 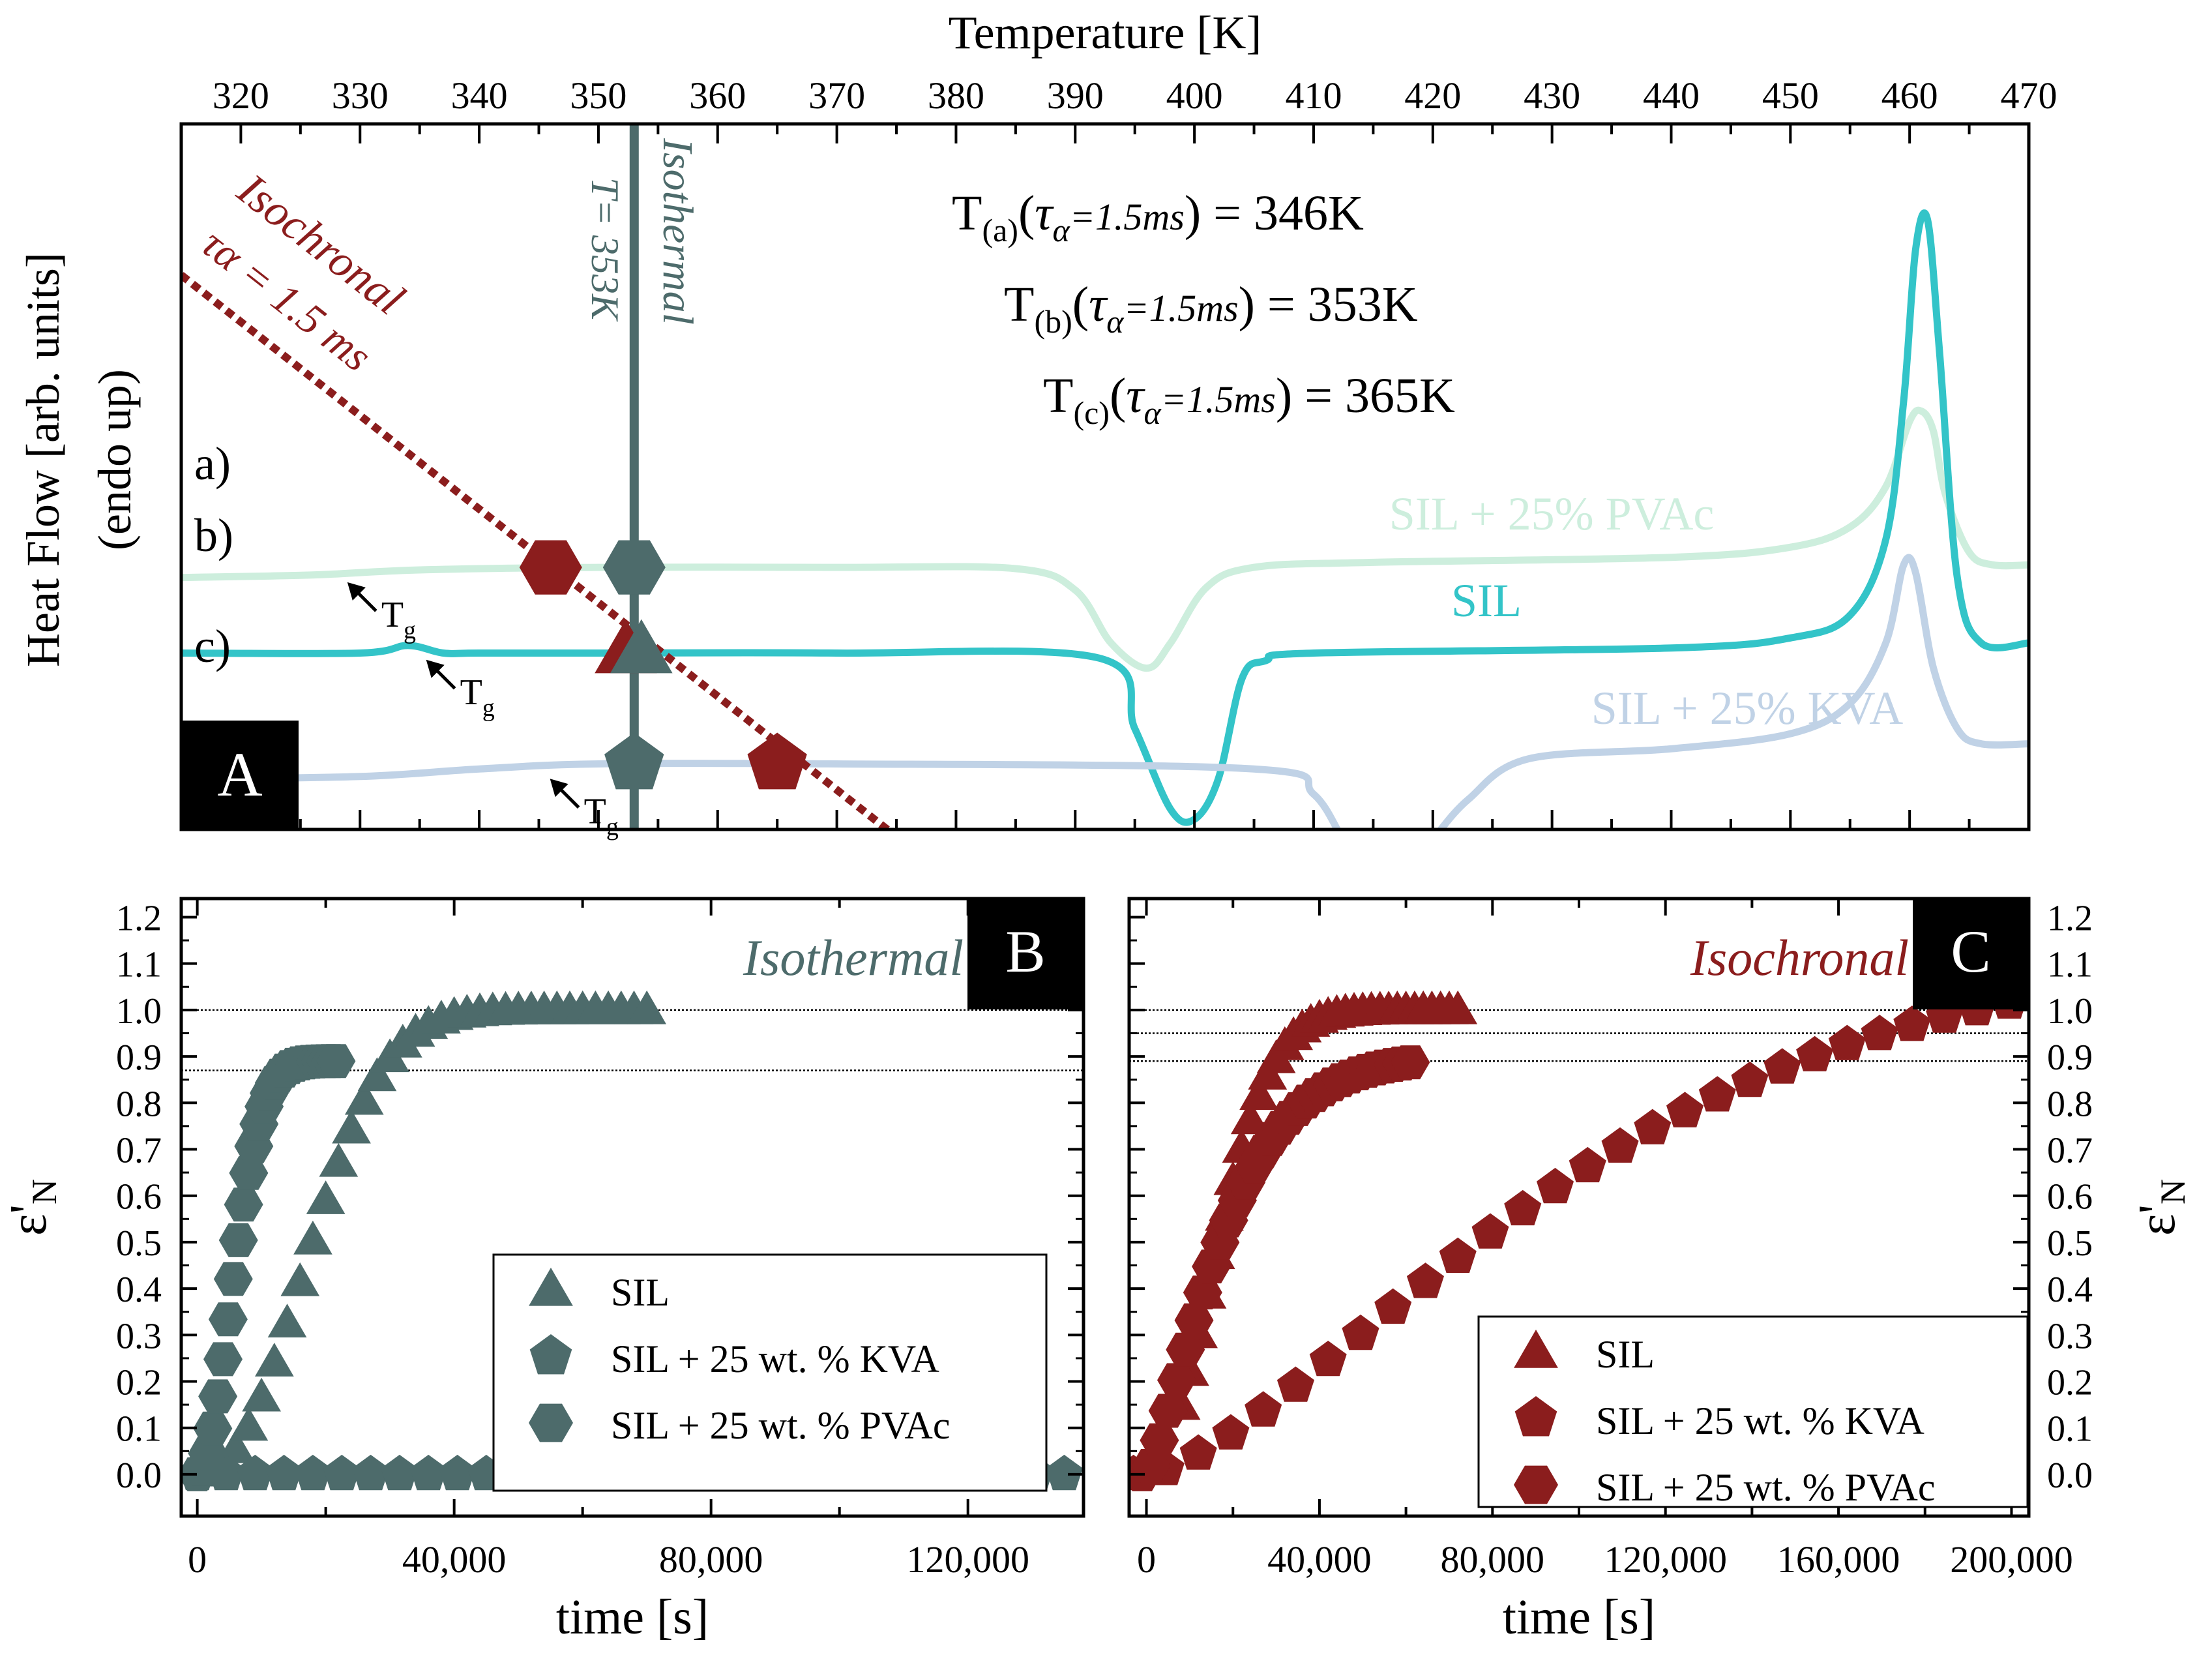 What do you see at coordinates (1313, 95) in the screenshot?
I see `x-tick-label: 410` at bounding box center [1313, 95].